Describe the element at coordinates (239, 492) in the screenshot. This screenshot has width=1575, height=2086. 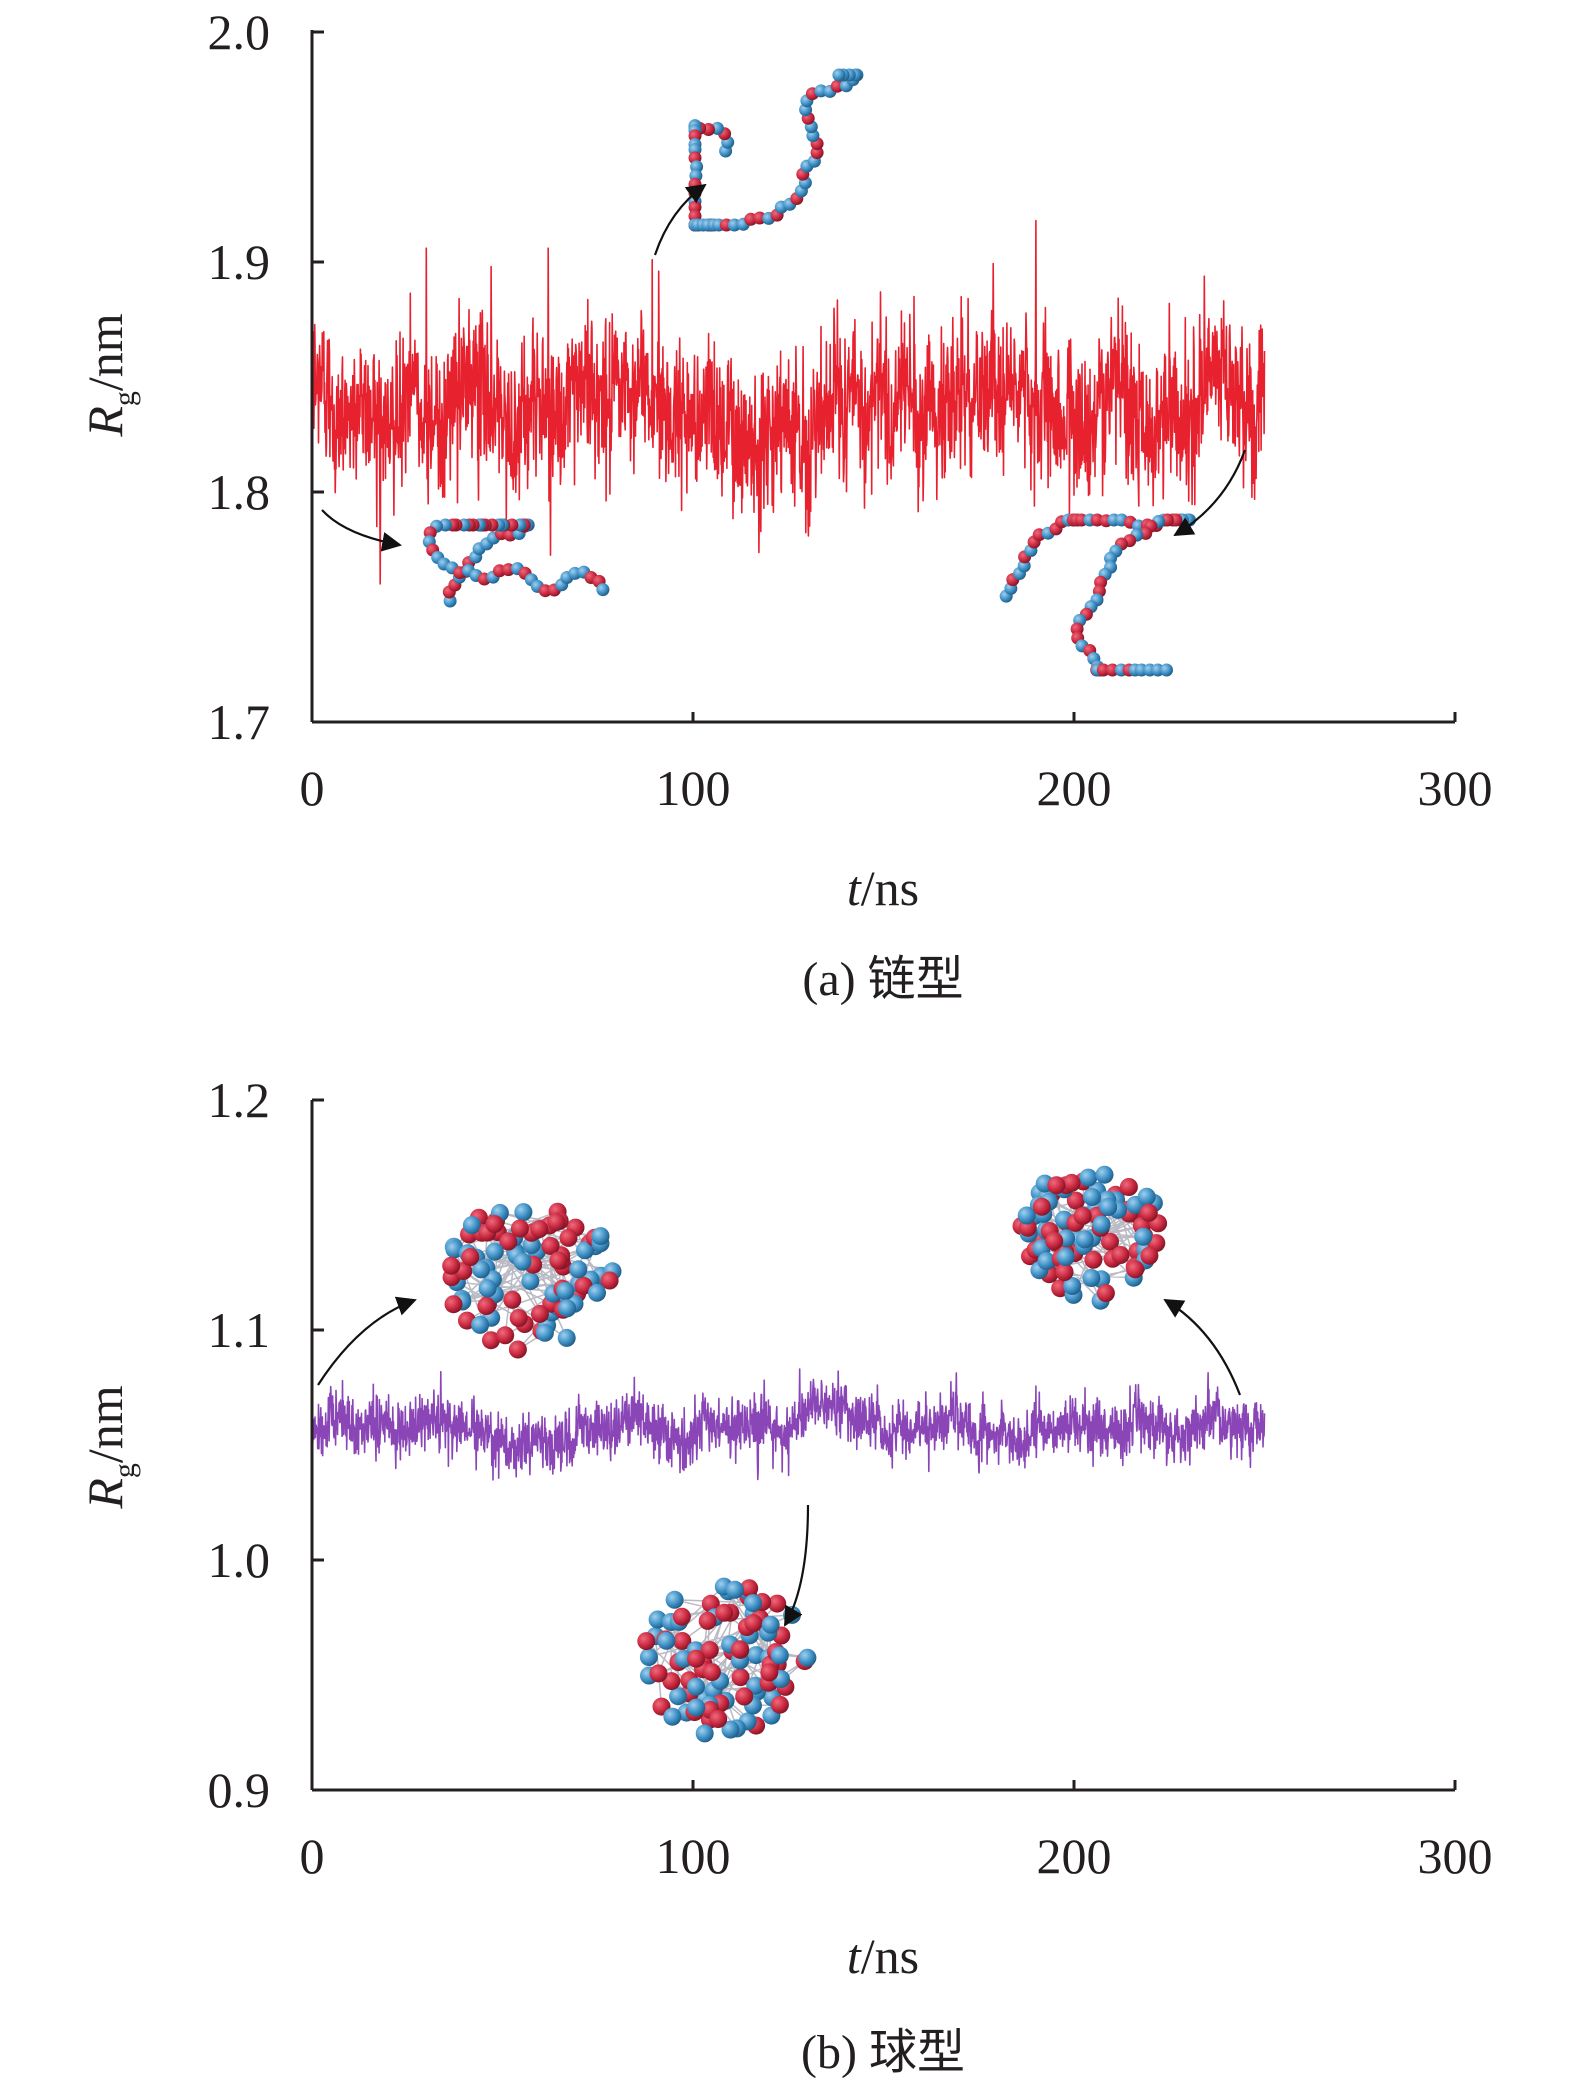
I see `y-tick-label-a-1.8: 1.8` at that location.